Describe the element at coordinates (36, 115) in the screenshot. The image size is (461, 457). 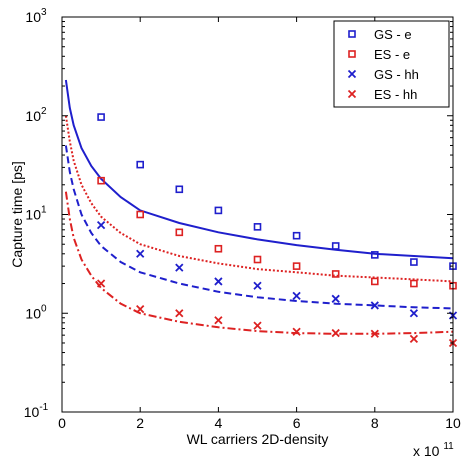
I see `y-tick-label: 10²` at that location.